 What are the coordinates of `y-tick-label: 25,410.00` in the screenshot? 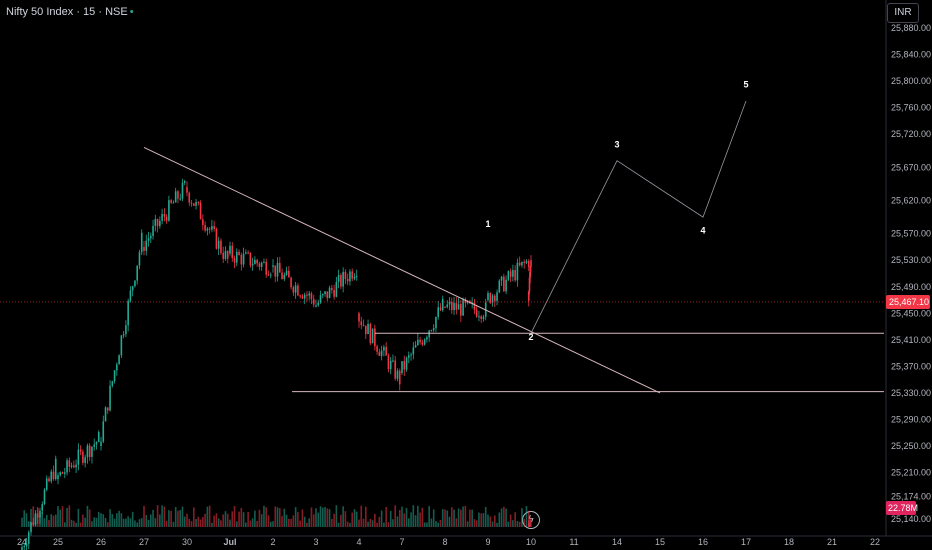 It's located at (911, 340).